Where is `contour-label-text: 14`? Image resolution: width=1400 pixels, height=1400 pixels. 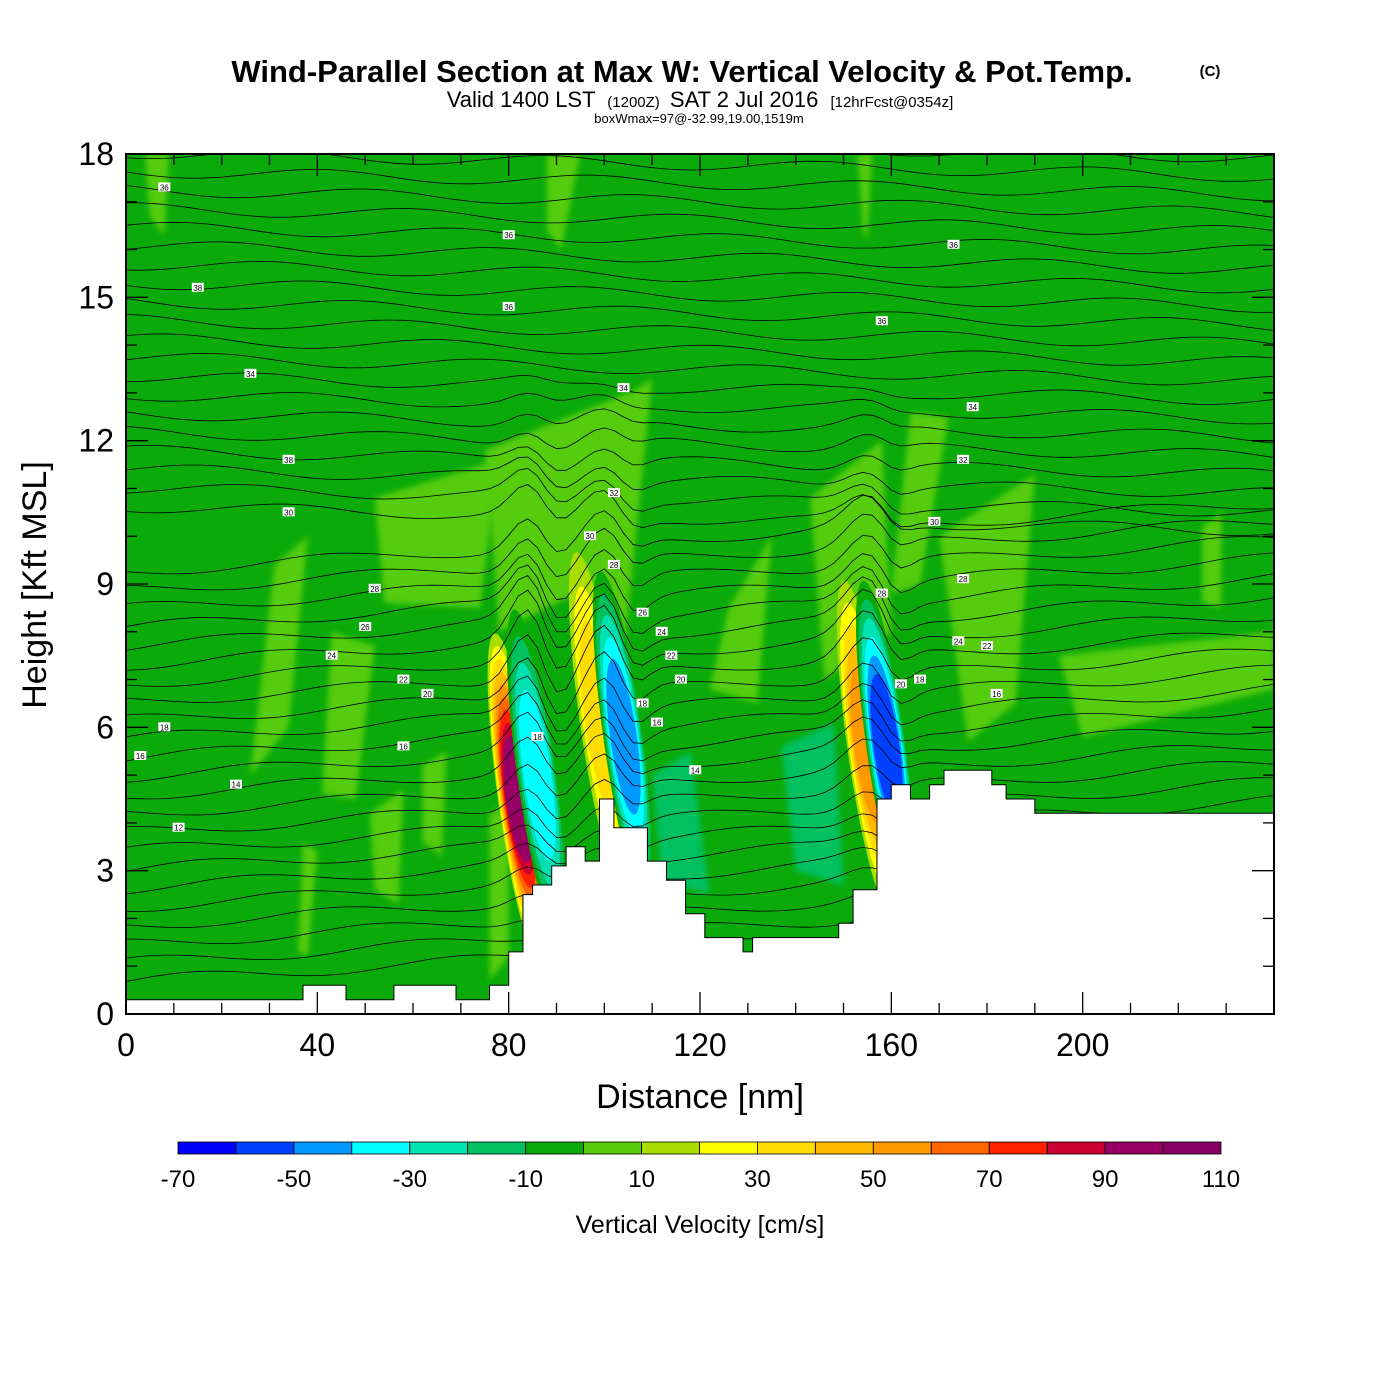 contour-label-text: 14 is located at coordinates (695, 770).